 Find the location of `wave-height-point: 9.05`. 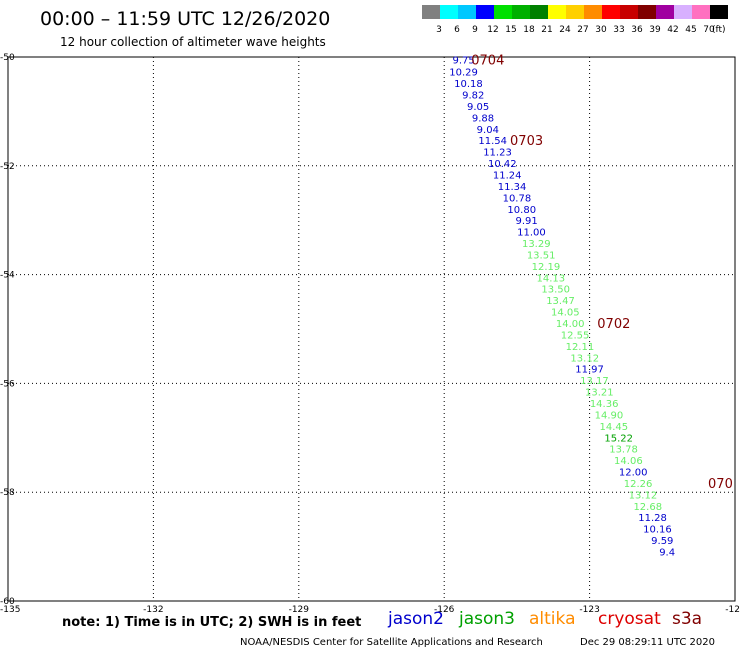

wave-height-point: 9.05 is located at coordinates (478, 107).